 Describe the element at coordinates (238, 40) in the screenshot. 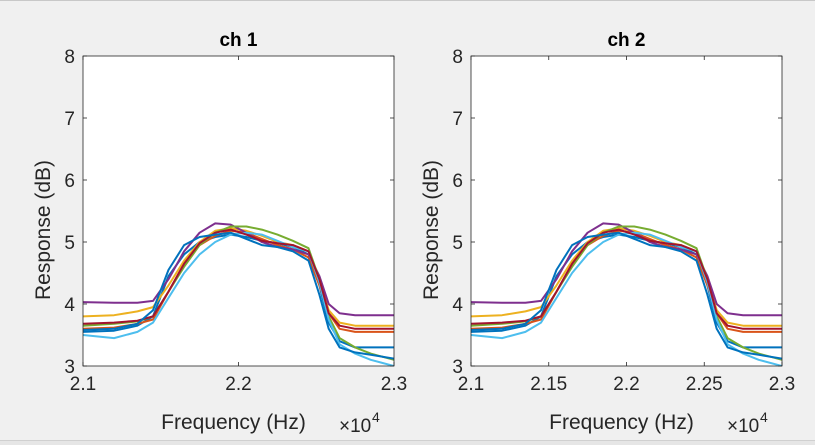

I see `chart-title: ch 1` at that location.